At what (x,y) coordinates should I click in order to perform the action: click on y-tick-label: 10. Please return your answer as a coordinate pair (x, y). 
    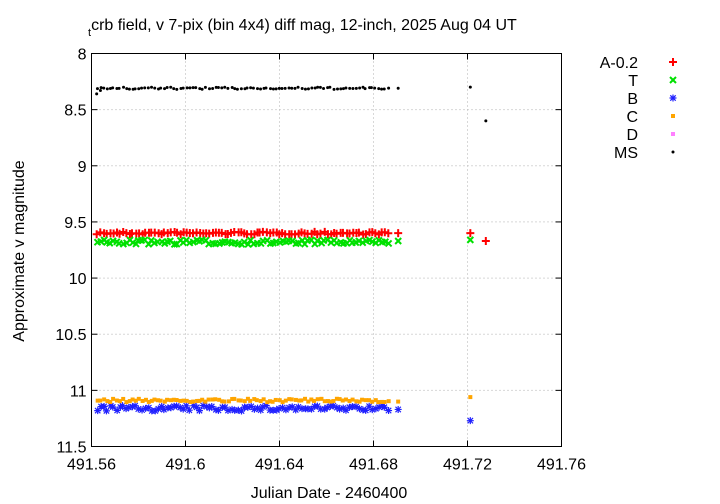
    Looking at the image, I should click on (78, 279).